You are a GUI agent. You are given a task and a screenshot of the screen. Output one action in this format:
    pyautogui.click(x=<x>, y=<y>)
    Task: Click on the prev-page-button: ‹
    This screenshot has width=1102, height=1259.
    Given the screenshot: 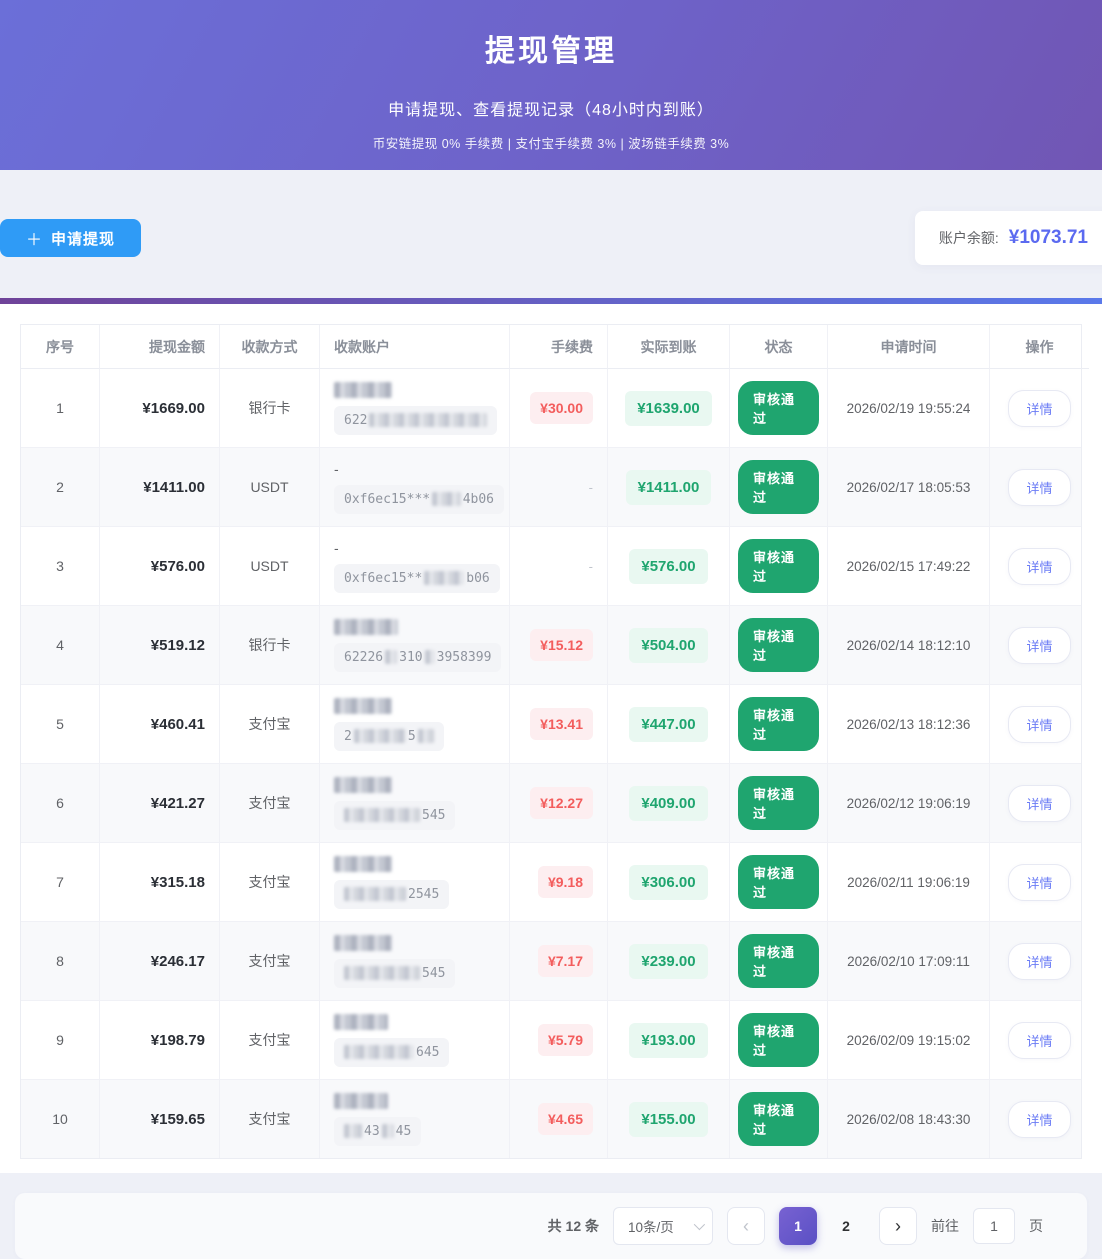 What is the action you would take?
    pyautogui.click(x=746, y=1226)
    